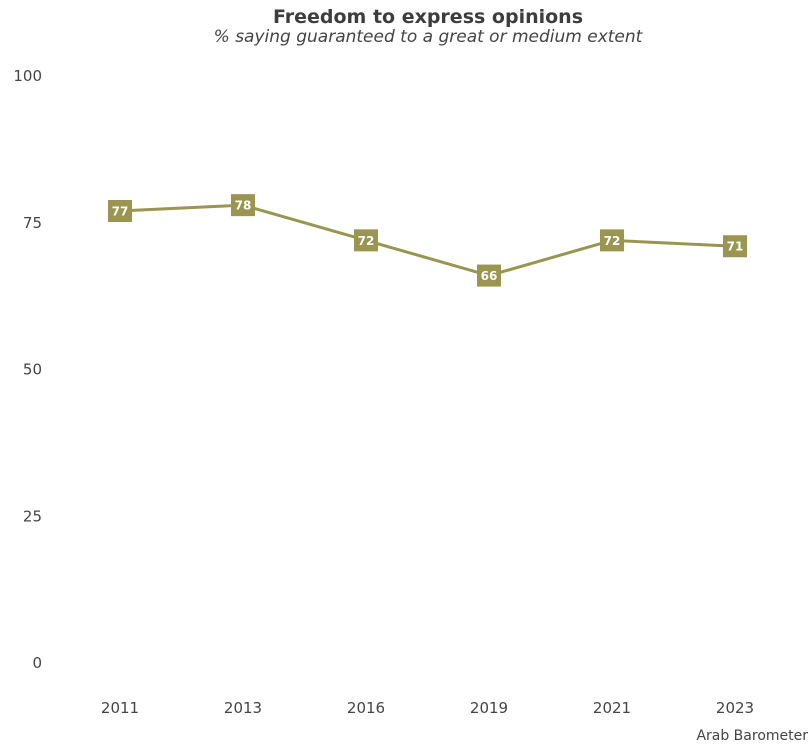  I want to click on data-point: 78, so click(243, 205).